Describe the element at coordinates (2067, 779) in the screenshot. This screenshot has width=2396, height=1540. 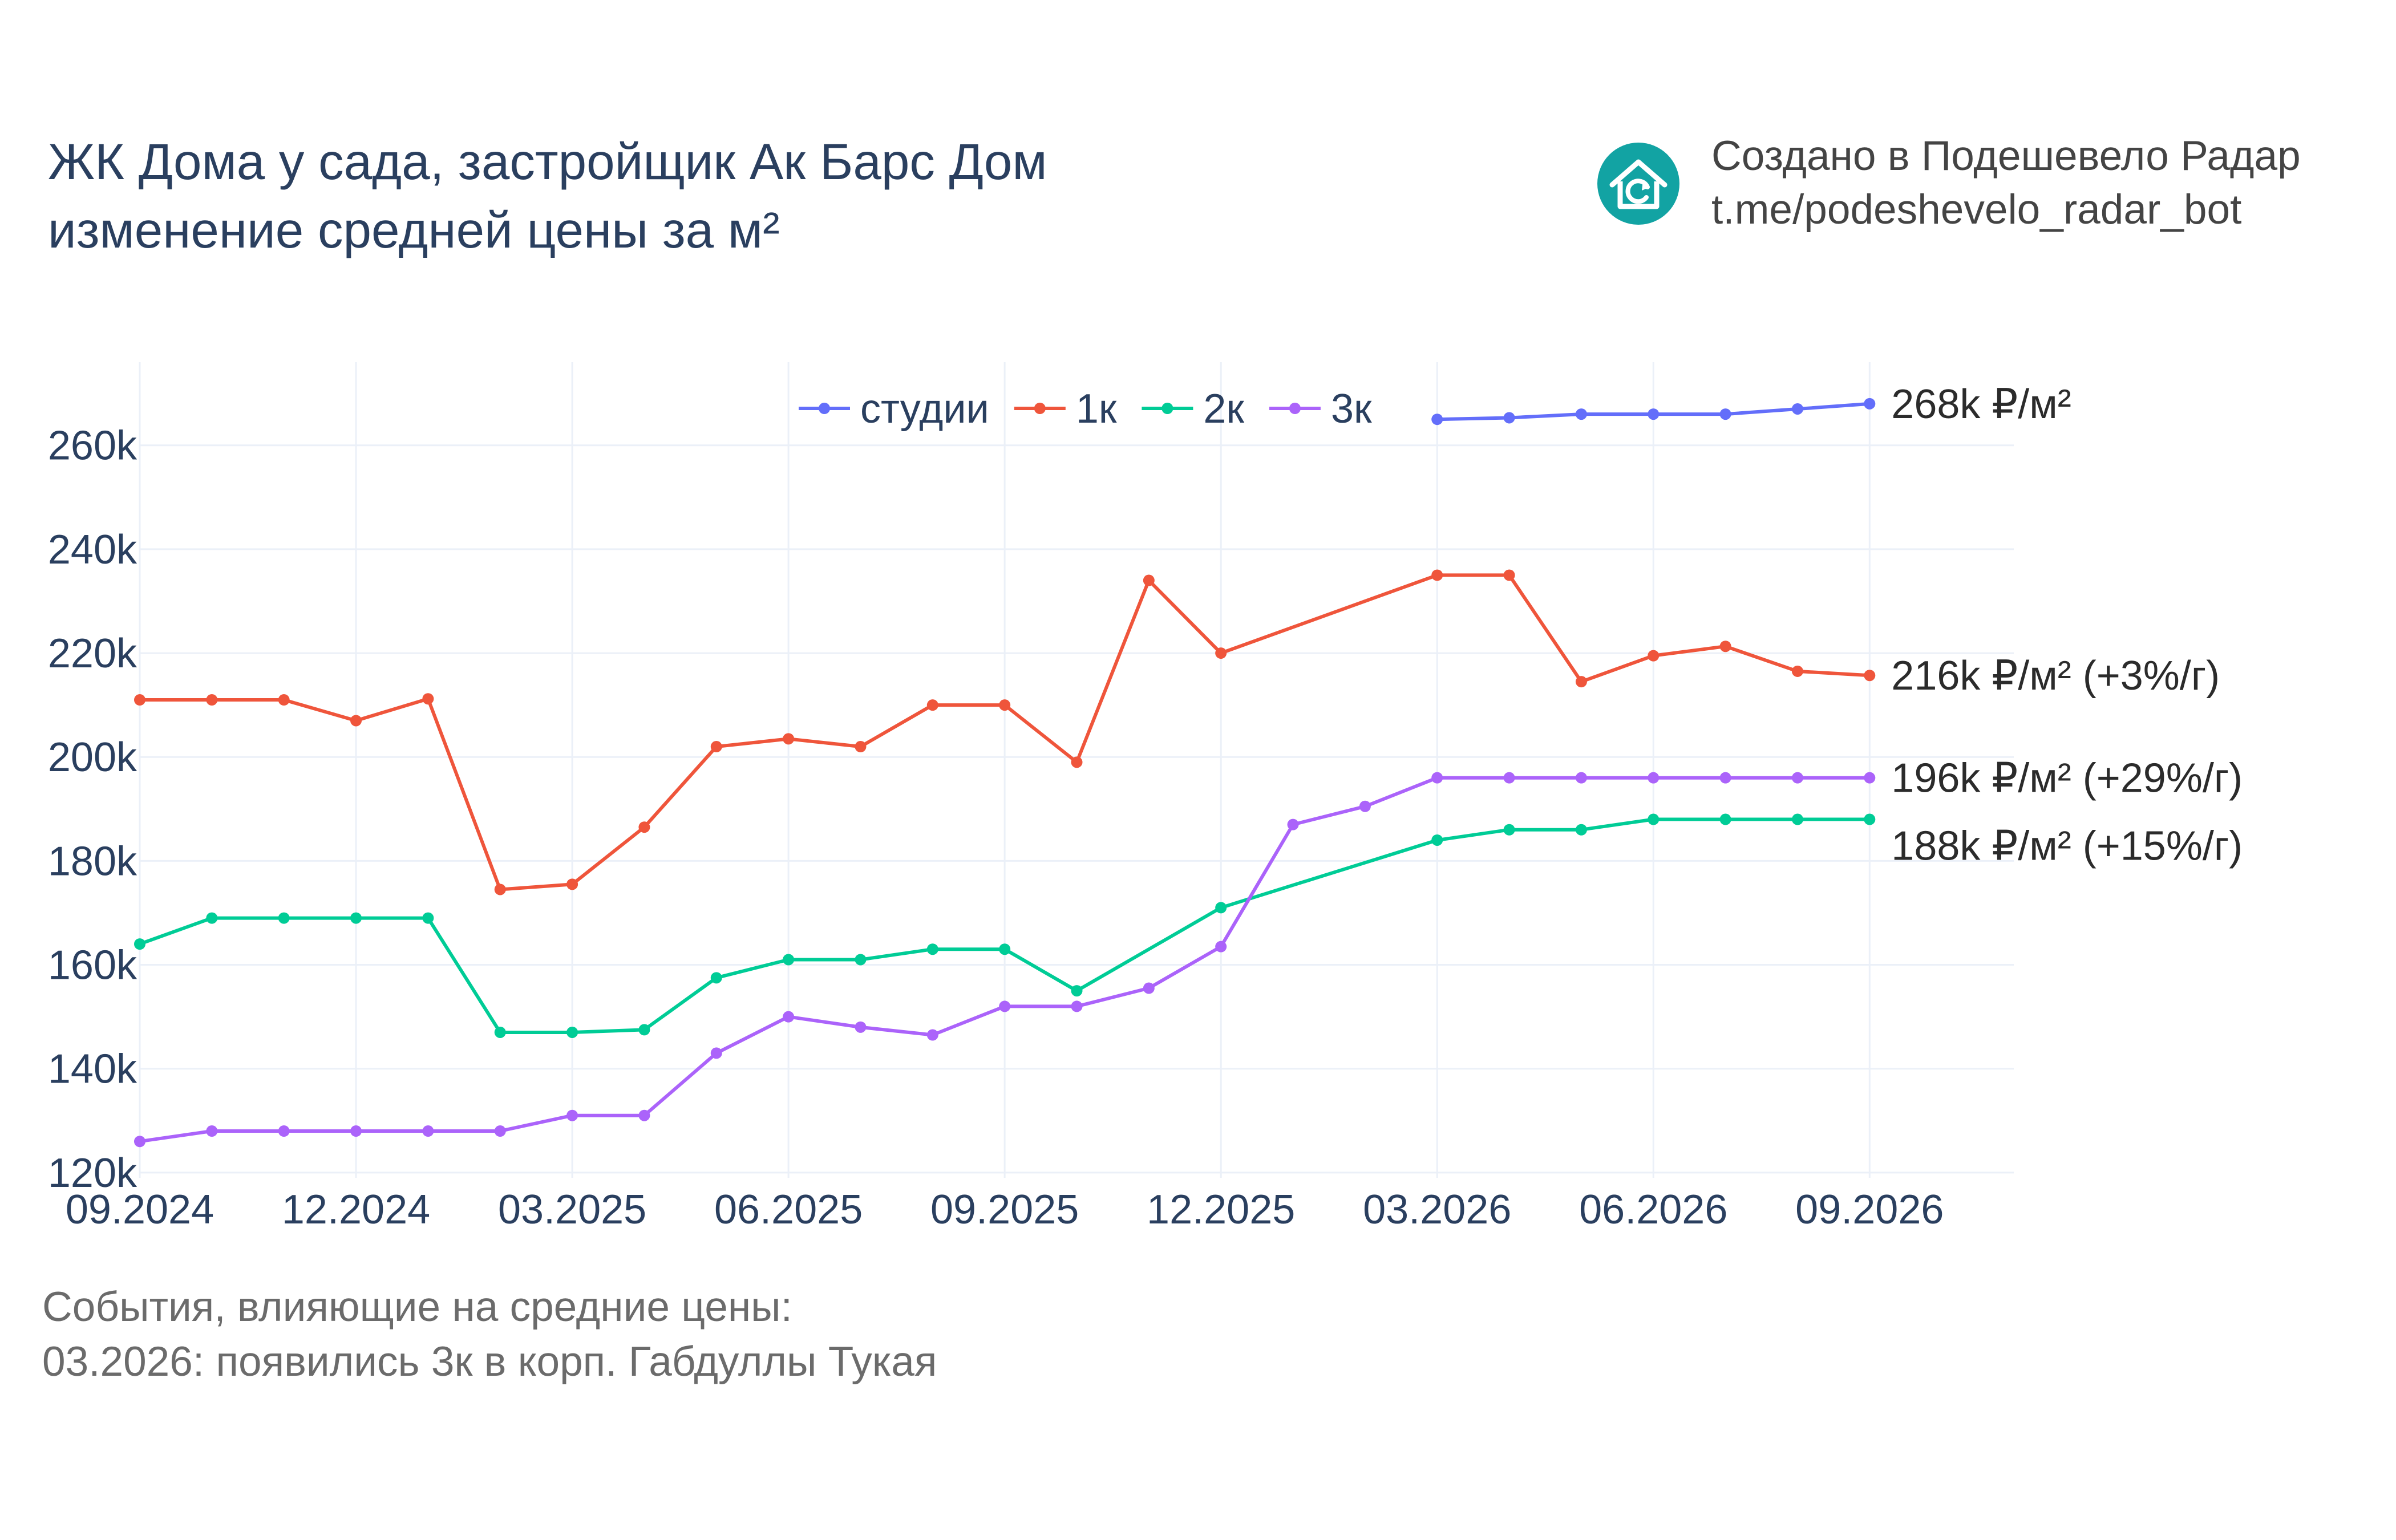
I see `end-value-label: 196k ₽/м² (+29%/г)` at that location.